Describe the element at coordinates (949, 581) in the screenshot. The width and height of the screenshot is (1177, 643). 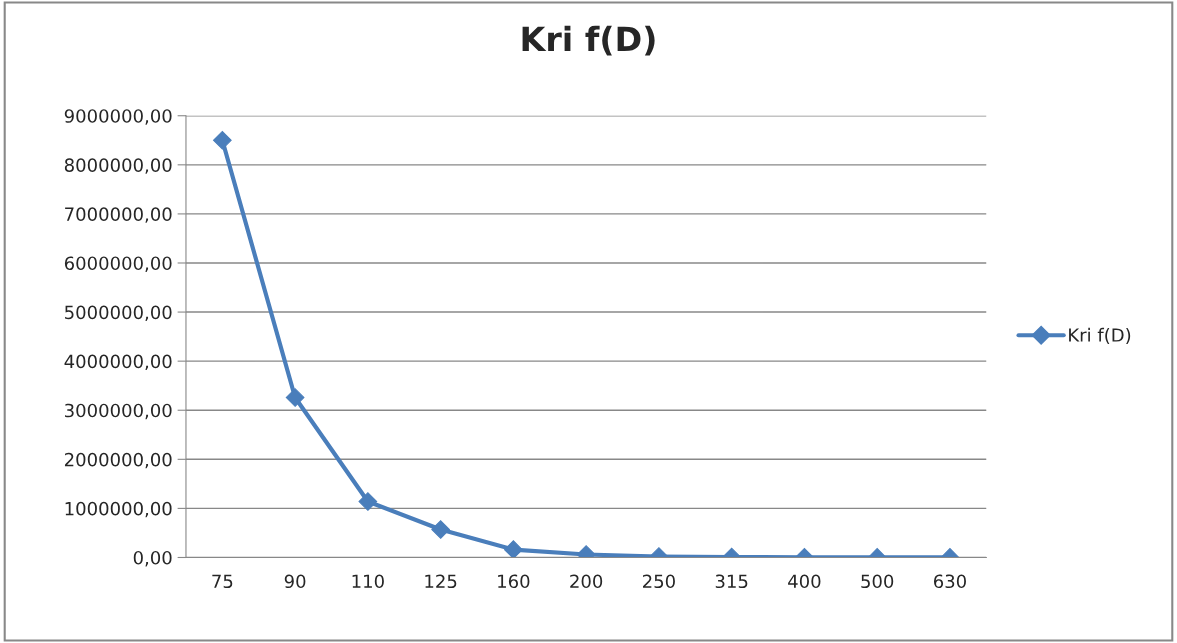
I see `x-tick-label: 630` at that location.